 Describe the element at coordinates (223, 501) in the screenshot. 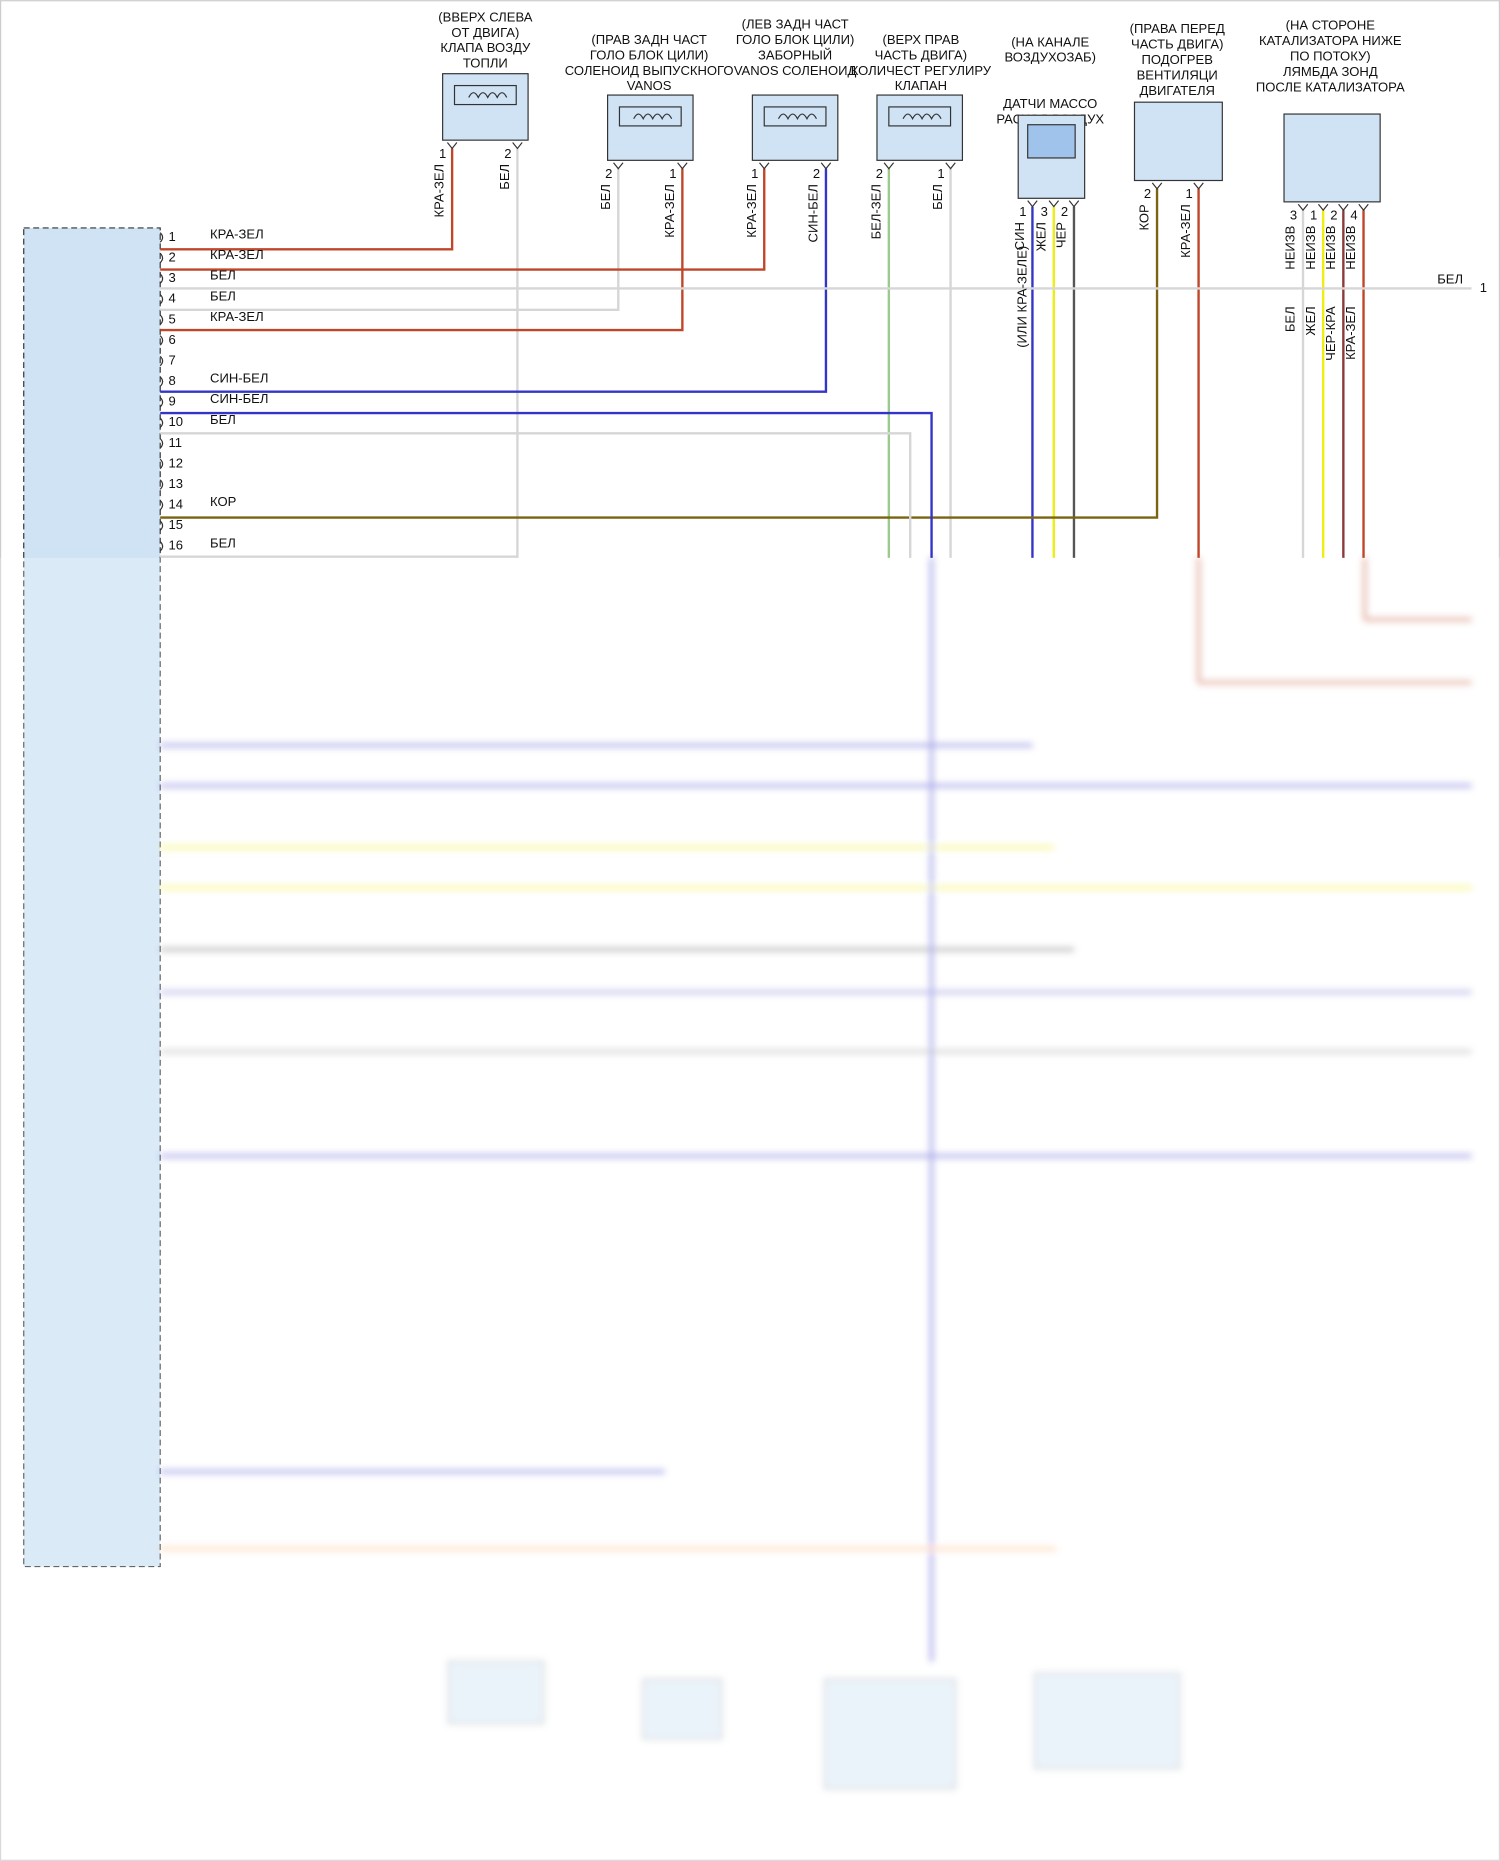

I see `ecu-wire-label: КОР` at that location.